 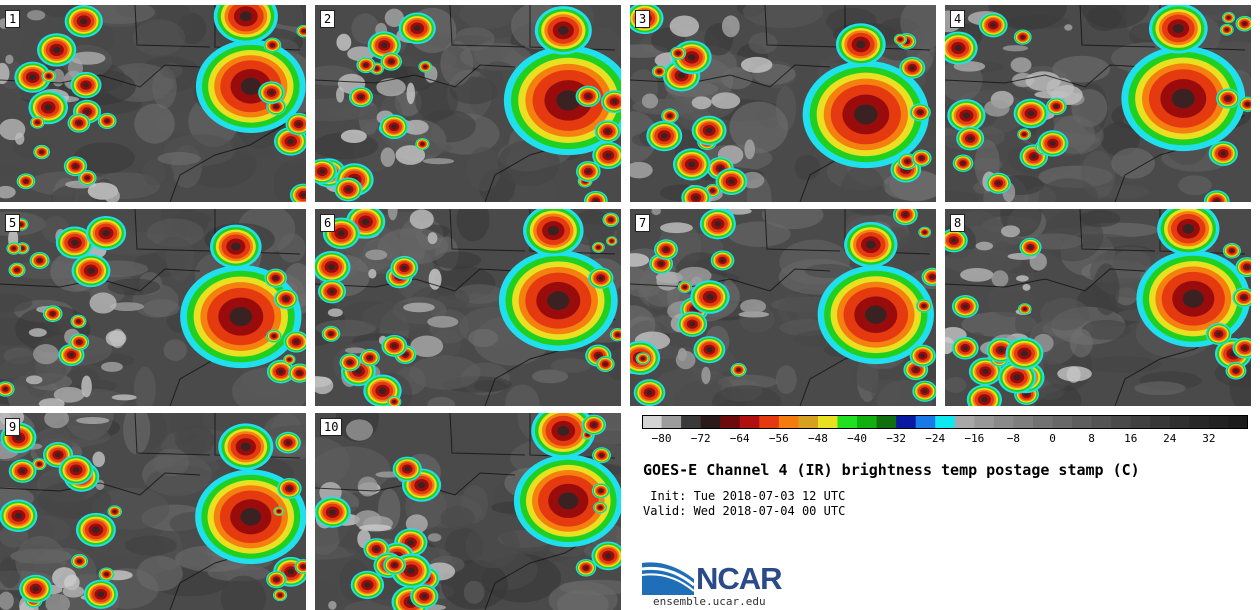 What do you see at coordinates (974, 438) in the screenshot?
I see `colorbar-tick-label: −16` at bounding box center [974, 438].